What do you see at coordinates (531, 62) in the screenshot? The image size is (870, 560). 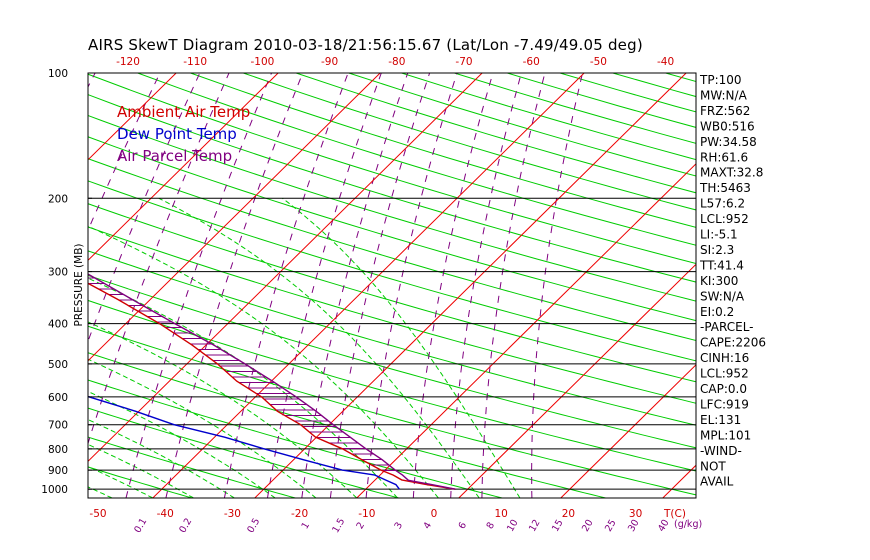 I see `top-temp-tick-label: -60` at bounding box center [531, 62].